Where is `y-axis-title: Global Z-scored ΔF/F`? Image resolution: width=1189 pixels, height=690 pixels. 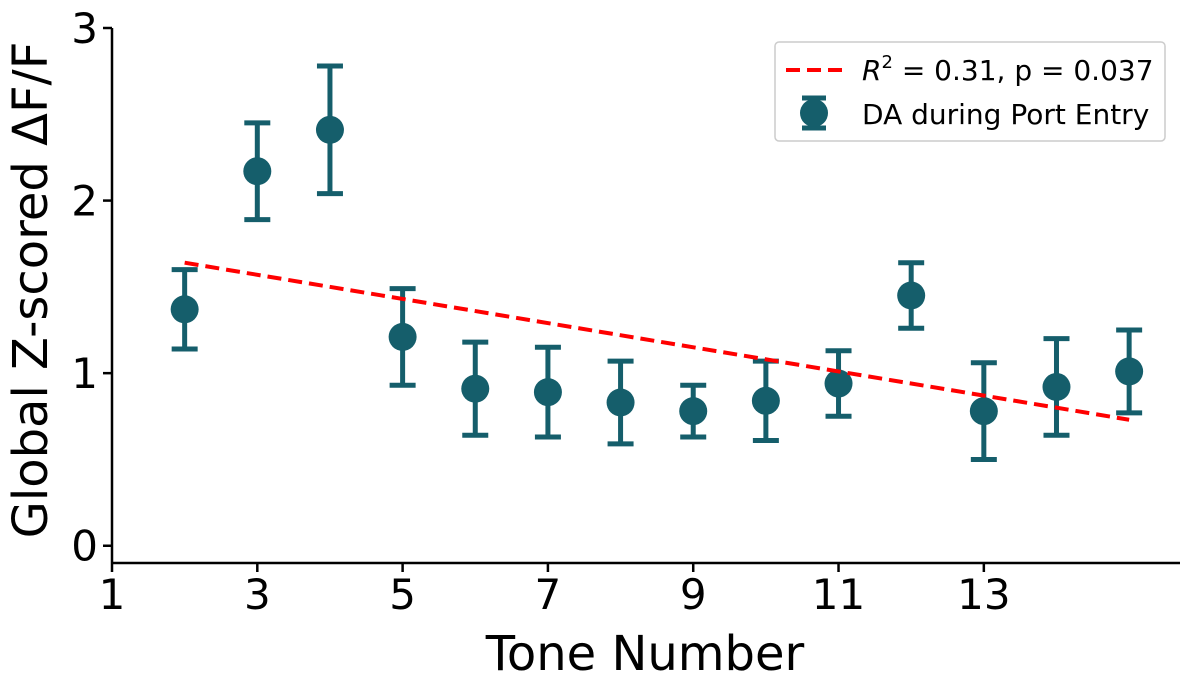 y-axis-title: Global Z-scored ΔF/F is located at coordinates (31, 290).